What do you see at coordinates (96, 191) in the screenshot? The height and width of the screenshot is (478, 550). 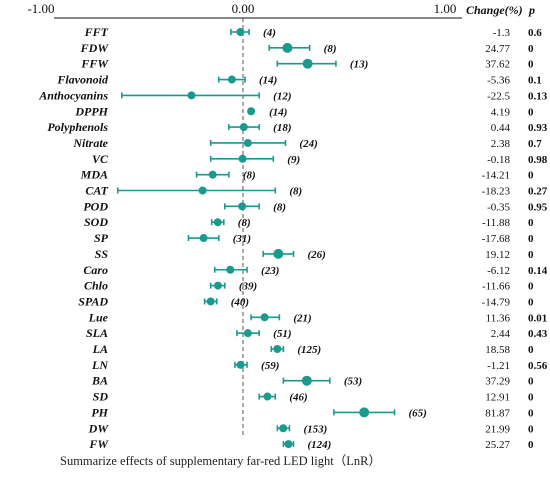 I see `row-label: CAT` at bounding box center [96, 191].